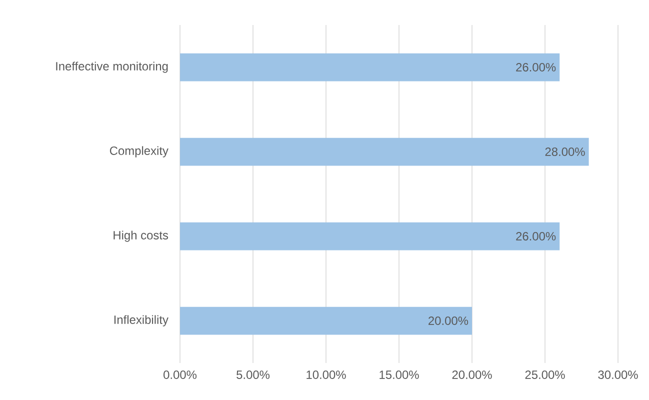  Describe the element at coordinates (545, 374) in the screenshot. I see `x-tick-label: 25.00%` at that location.